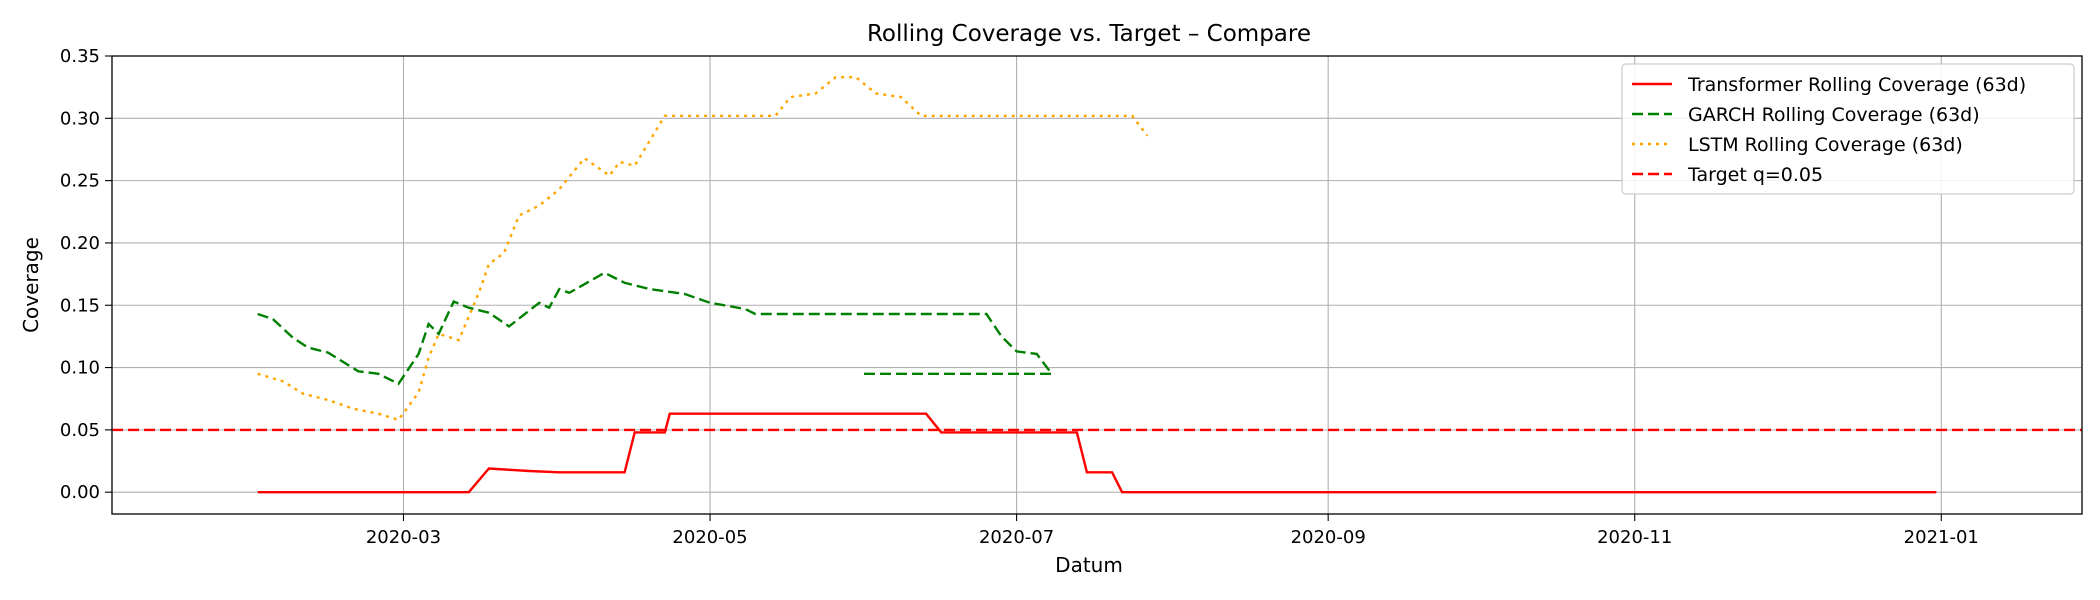 Image resolution: width=2100 pixels, height=600 pixels. What do you see at coordinates (80, 181) in the screenshot?
I see `y-tick-label: 0.25` at bounding box center [80, 181].